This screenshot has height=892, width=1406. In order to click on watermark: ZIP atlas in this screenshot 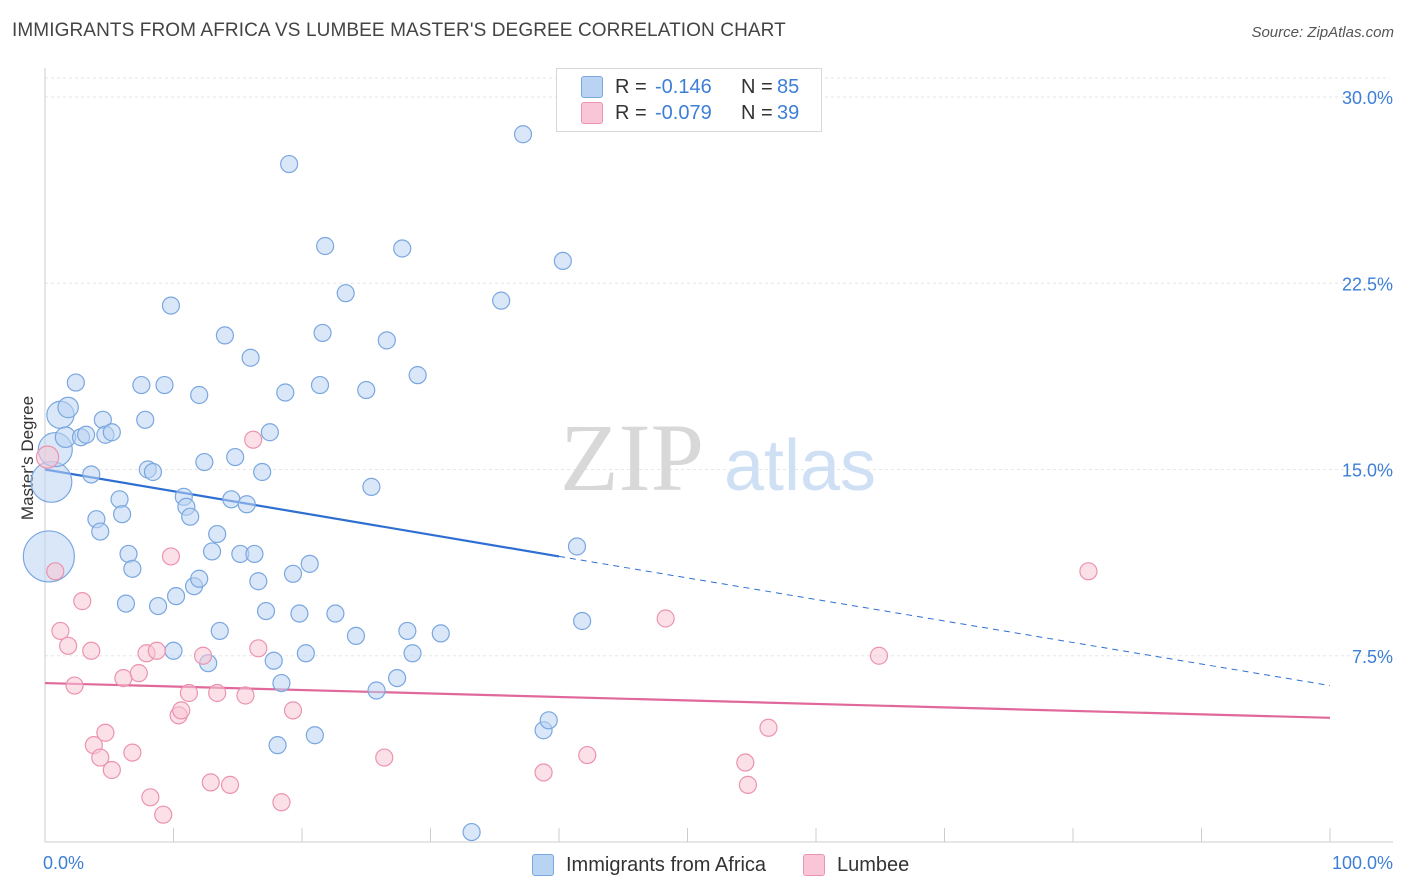, I will do `click(718, 457)`.